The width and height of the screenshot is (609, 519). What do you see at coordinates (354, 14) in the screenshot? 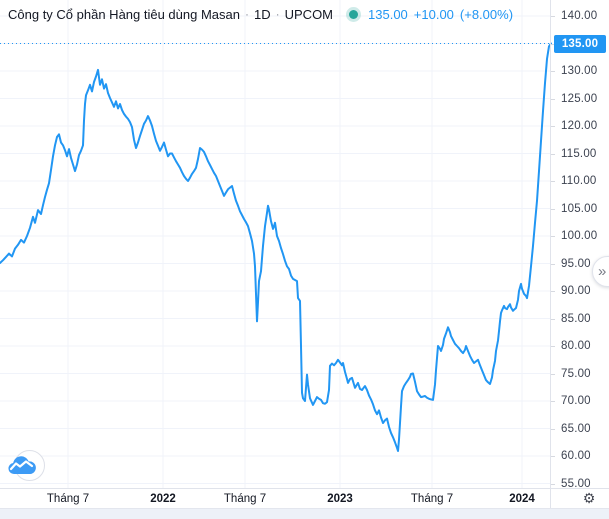
I see `market-status-dot-icon` at bounding box center [354, 14].